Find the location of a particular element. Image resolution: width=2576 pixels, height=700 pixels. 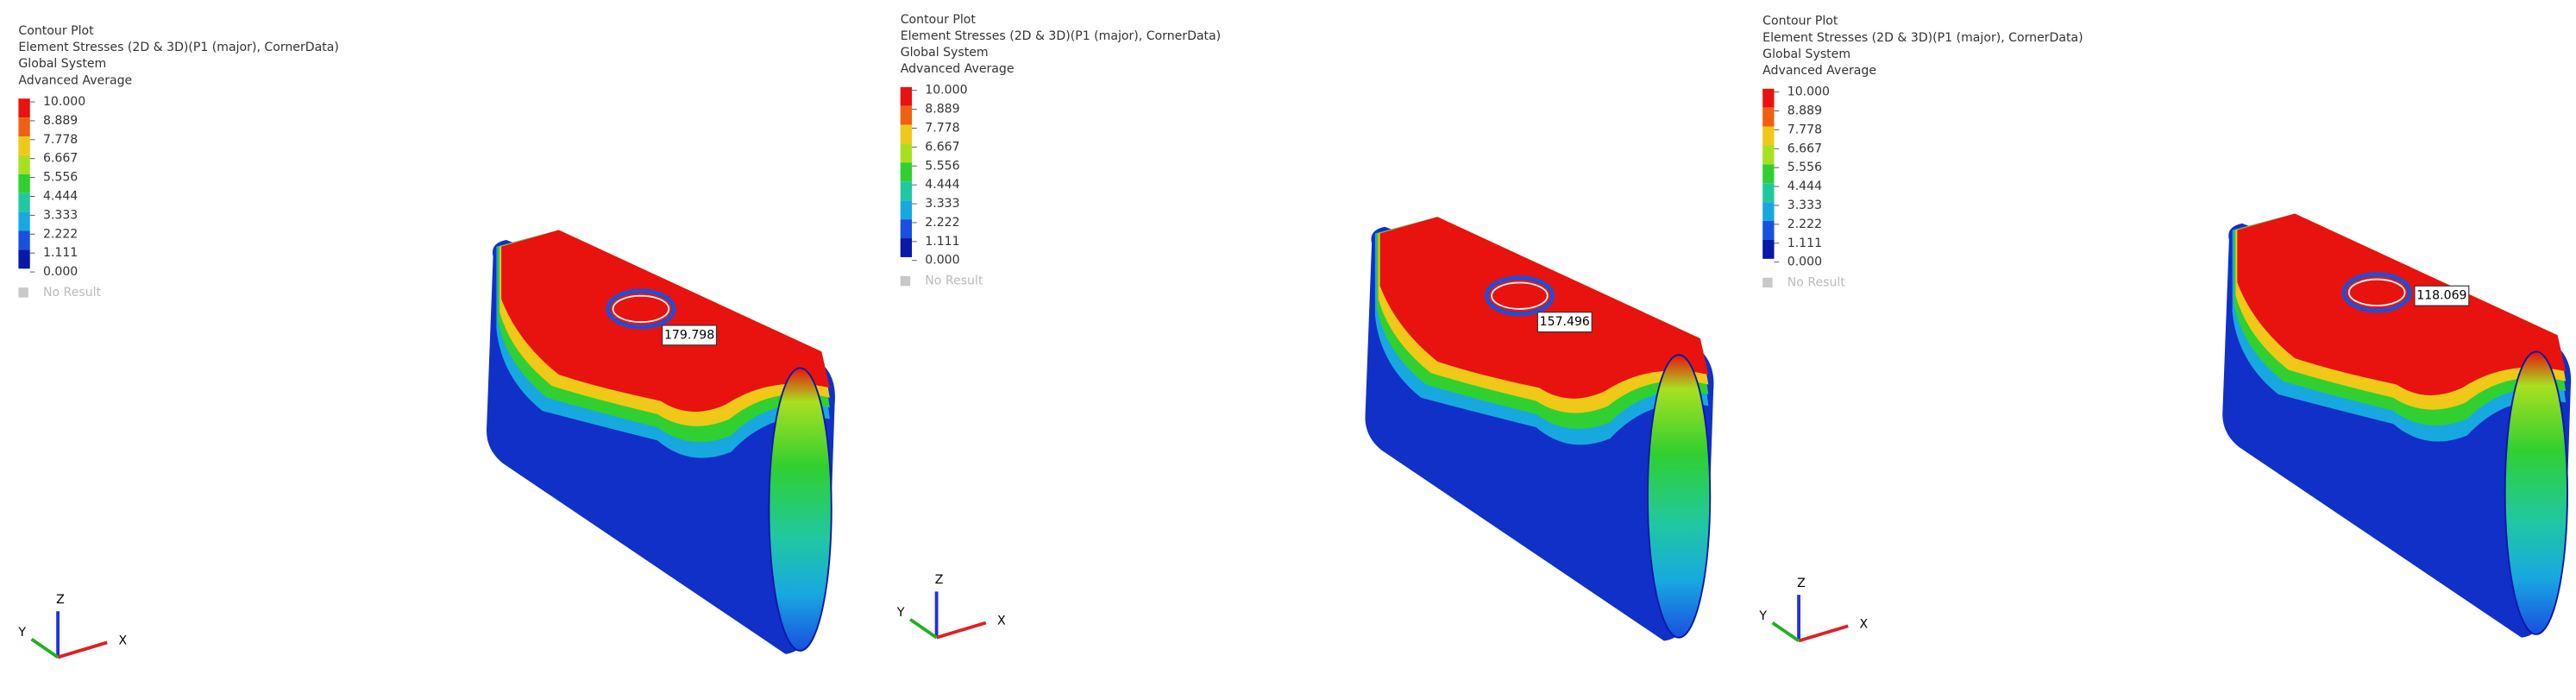

max-label: 179.798 is located at coordinates (690, 335).